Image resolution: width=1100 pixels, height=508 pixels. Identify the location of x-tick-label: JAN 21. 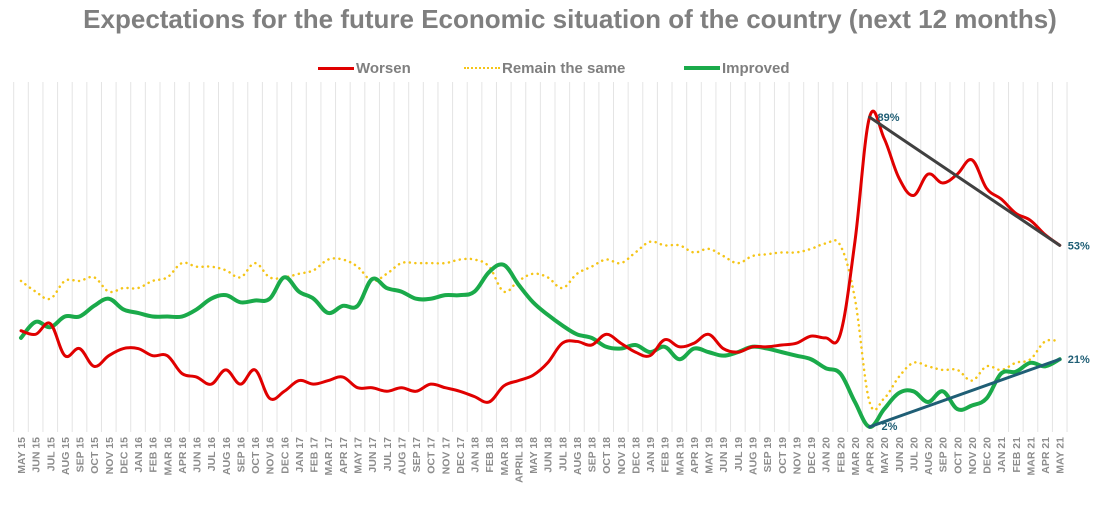
(1002, 455).